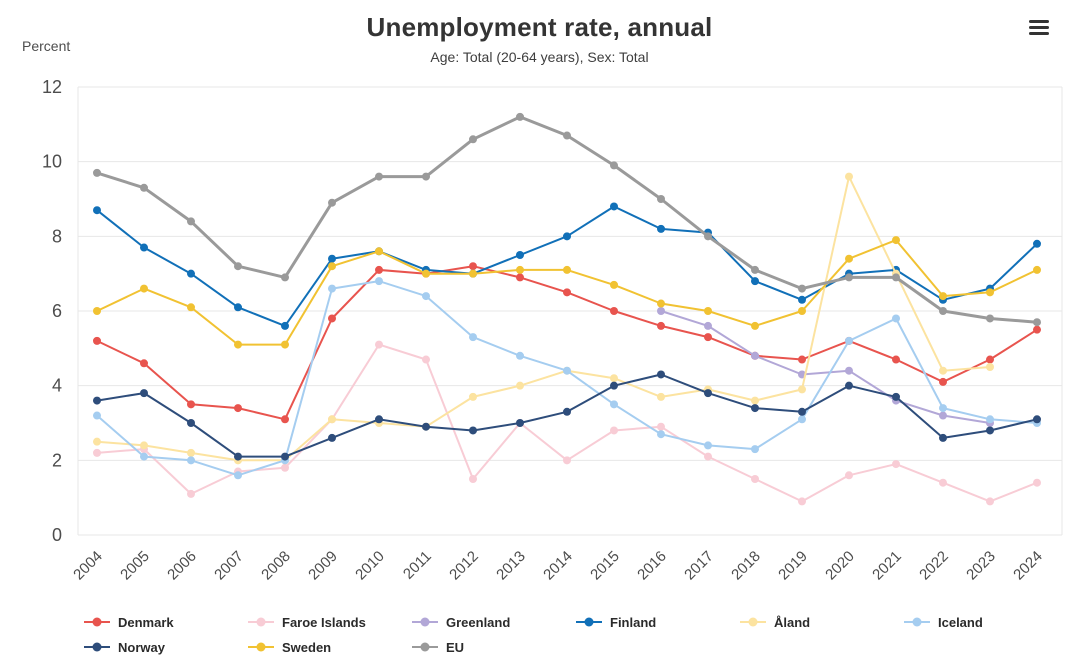 This screenshot has width=1079, height=667. Describe the element at coordinates (330, 647) in the screenshot. I see `legend-item-sweden: Sweden` at that location.